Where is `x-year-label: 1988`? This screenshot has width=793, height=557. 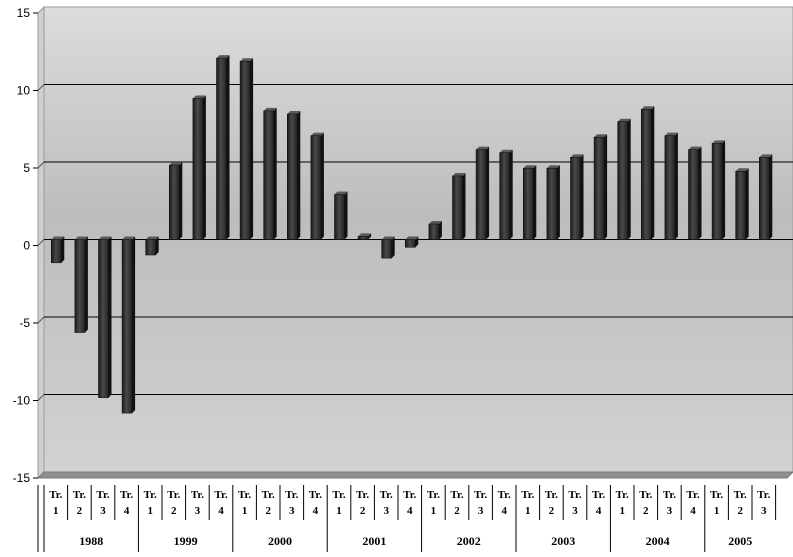
x-year-label: 1988 is located at coordinates (91, 541).